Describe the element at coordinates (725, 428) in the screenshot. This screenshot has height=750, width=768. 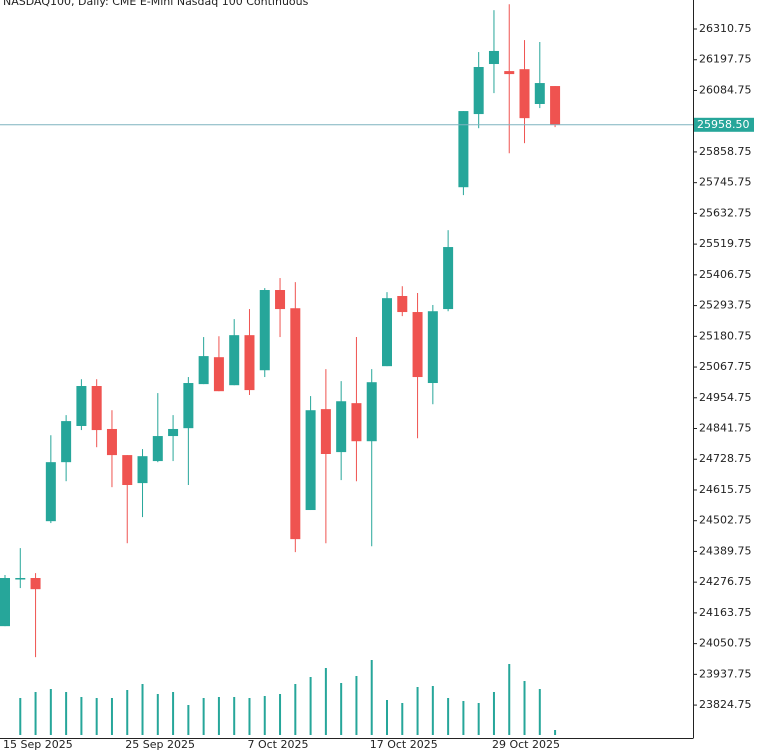
I see `y-tick-label: 24841.75` at that location.